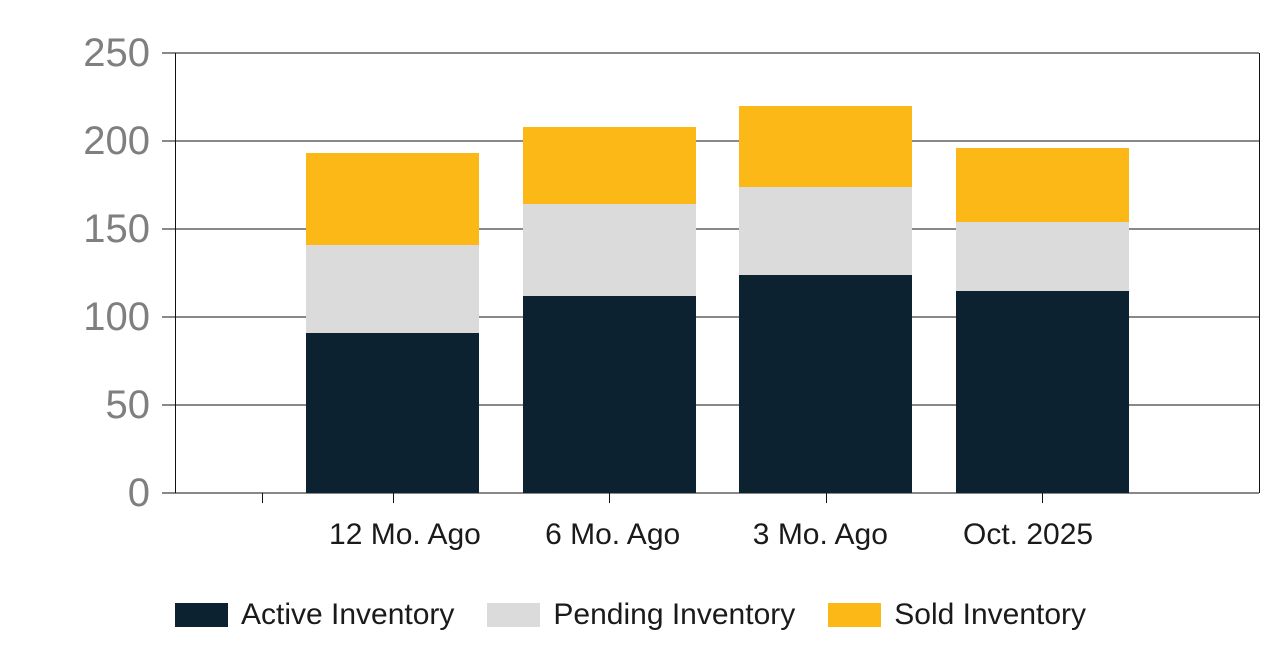 This screenshot has width=1261, height=663. Describe the element at coordinates (128, 405) in the screenshot. I see `y-axis-tick-label: 50` at that location.